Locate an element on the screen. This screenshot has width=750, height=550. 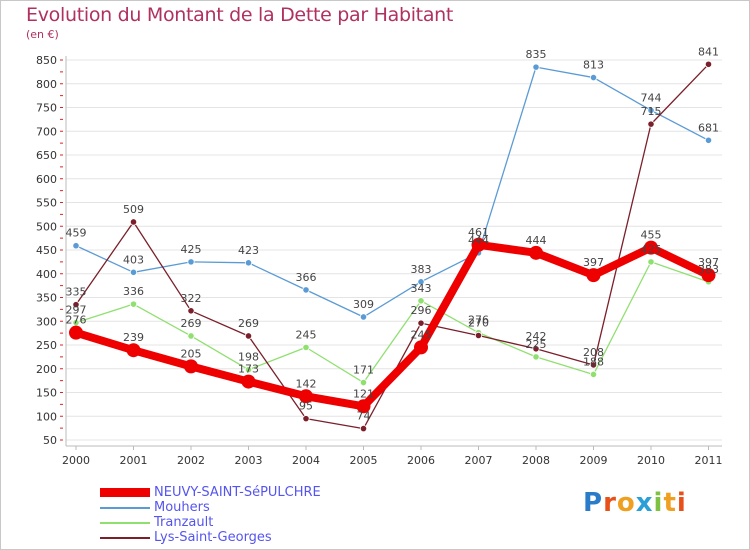
data-label-tranzault-2005: 171 is located at coordinates (363, 370).